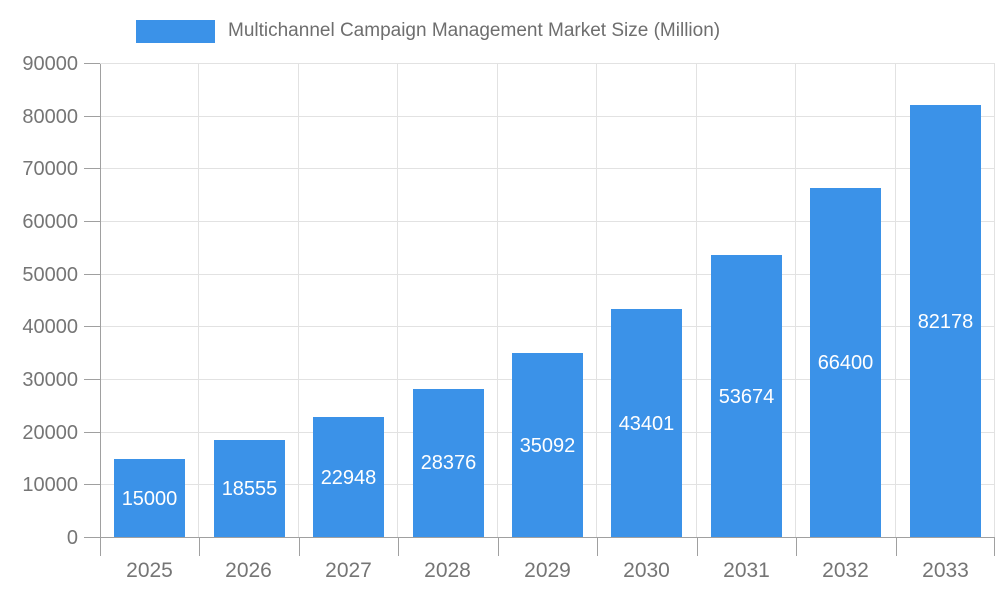 The width and height of the screenshot is (1000, 600). Describe the element at coordinates (348, 570) in the screenshot. I see `x-axis-tick-label: 2027` at that location.